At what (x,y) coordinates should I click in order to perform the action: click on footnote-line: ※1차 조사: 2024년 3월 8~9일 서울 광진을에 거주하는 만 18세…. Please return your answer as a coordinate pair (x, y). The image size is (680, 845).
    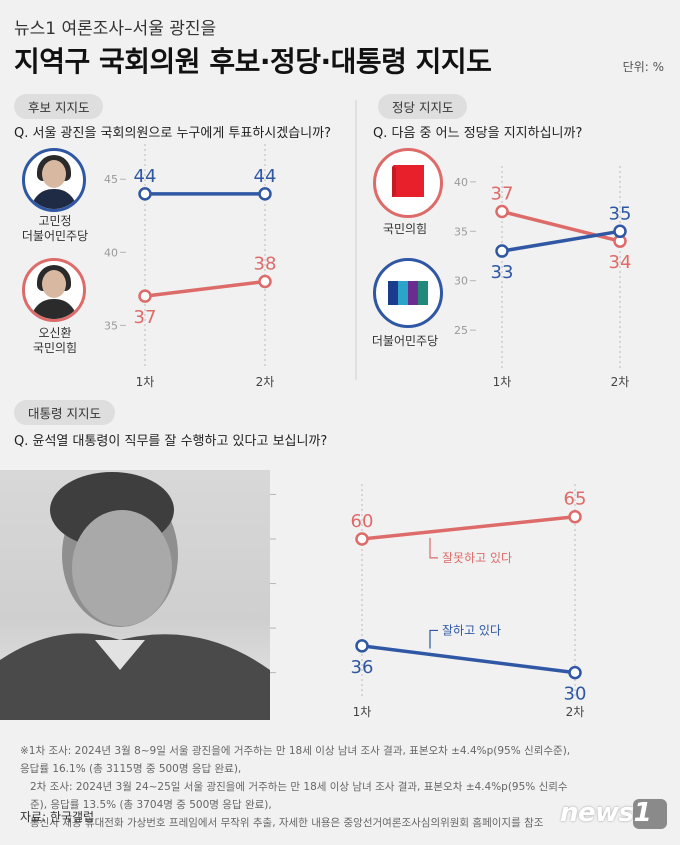
    Looking at the image, I should click on (295, 760).